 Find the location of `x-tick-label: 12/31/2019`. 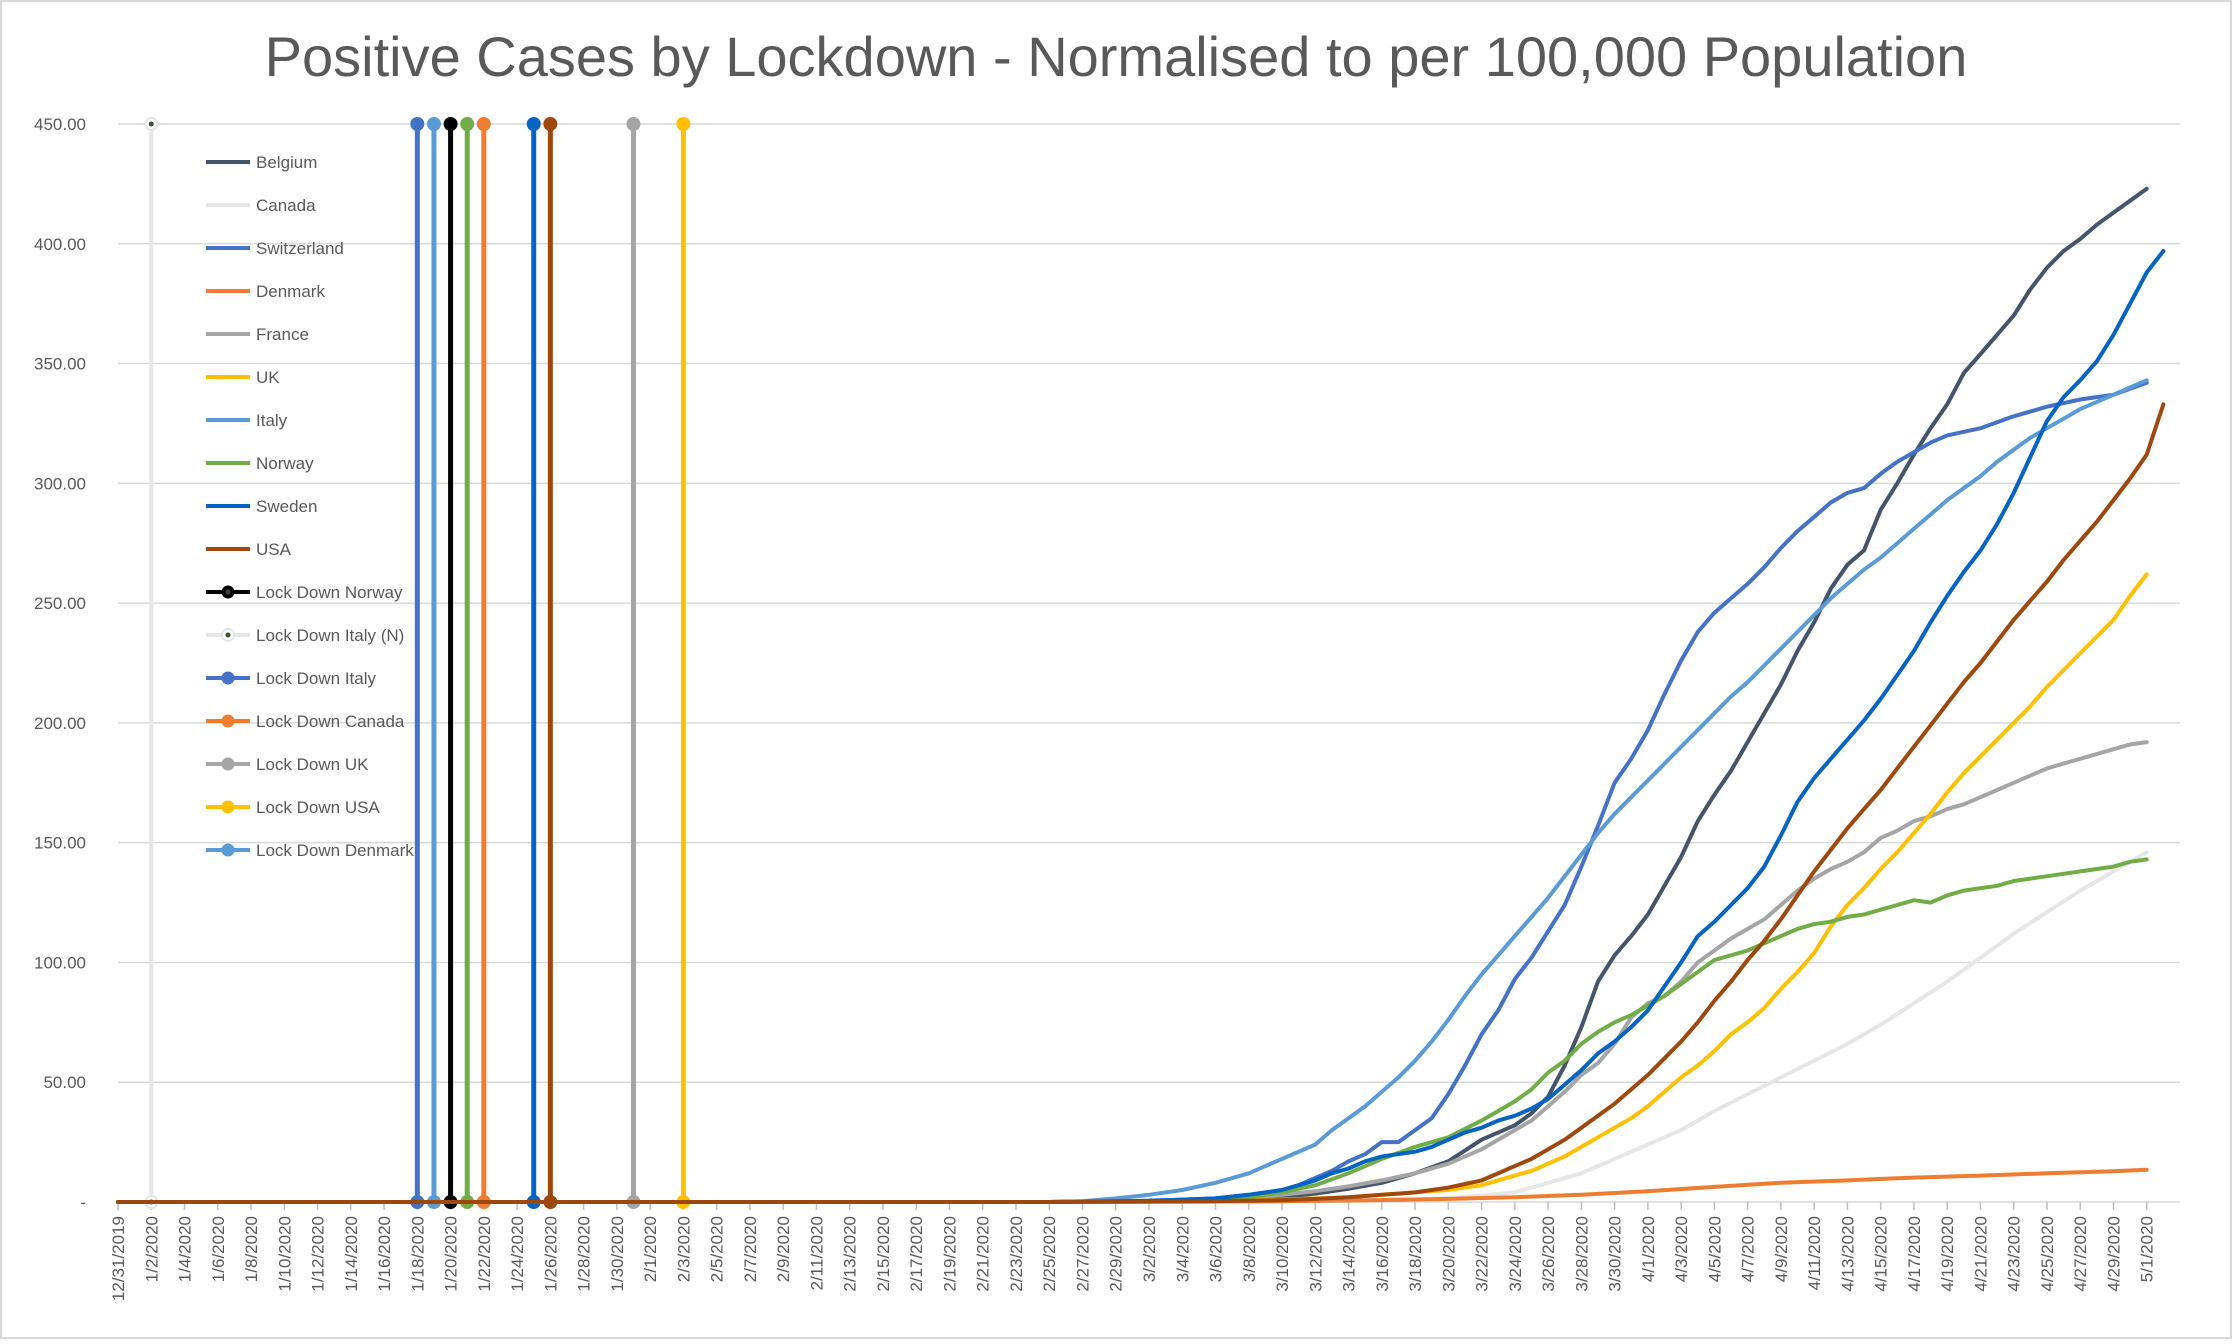

x-tick-label: 12/31/2019 is located at coordinates (118, 1258).